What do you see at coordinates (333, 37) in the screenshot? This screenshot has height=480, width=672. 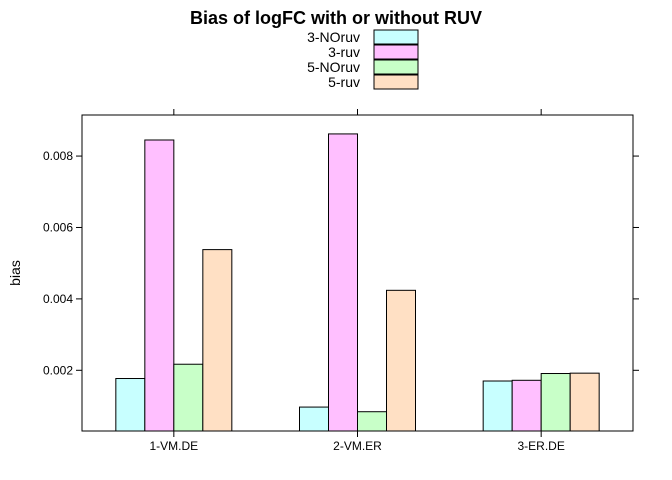 I see `legend-label-3-noruv: 3-NOruv` at bounding box center [333, 37].